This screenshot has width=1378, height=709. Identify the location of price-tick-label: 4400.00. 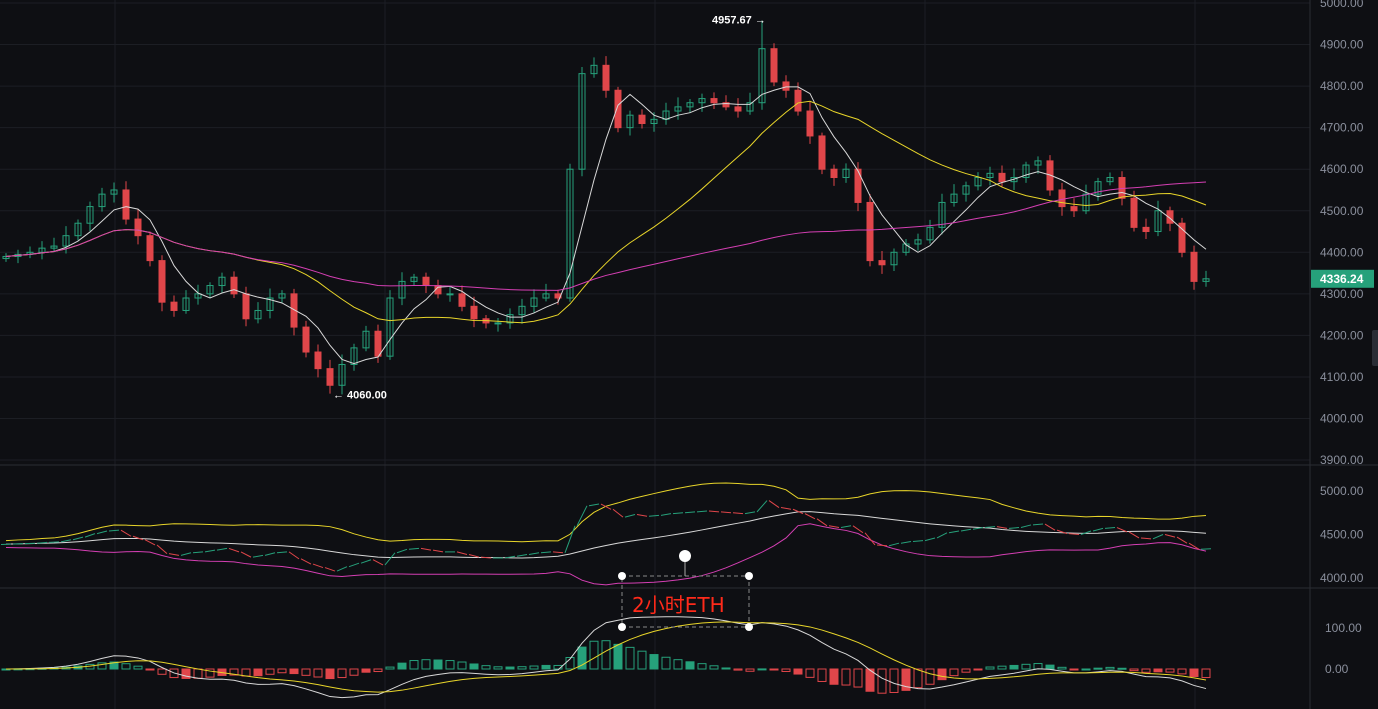
(1342, 252).